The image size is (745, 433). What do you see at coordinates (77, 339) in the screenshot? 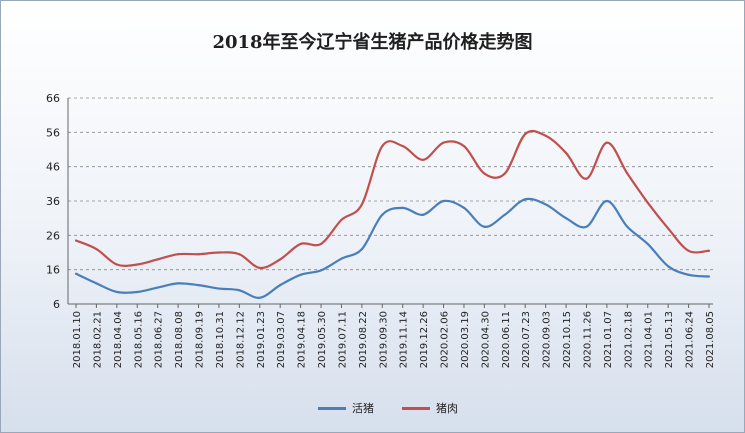
I see `x-tick-label: 2018.01.10` at bounding box center [77, 339].